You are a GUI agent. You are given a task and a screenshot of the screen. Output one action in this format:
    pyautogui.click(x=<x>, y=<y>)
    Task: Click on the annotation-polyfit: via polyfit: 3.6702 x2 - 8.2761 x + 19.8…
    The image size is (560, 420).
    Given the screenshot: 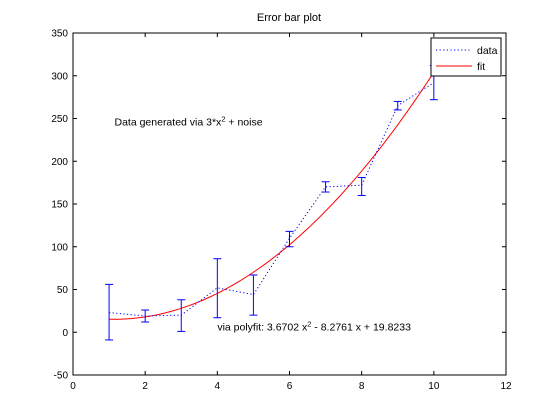 What is the action you would take?
    pyautogui.click(x=314, y=326)
    